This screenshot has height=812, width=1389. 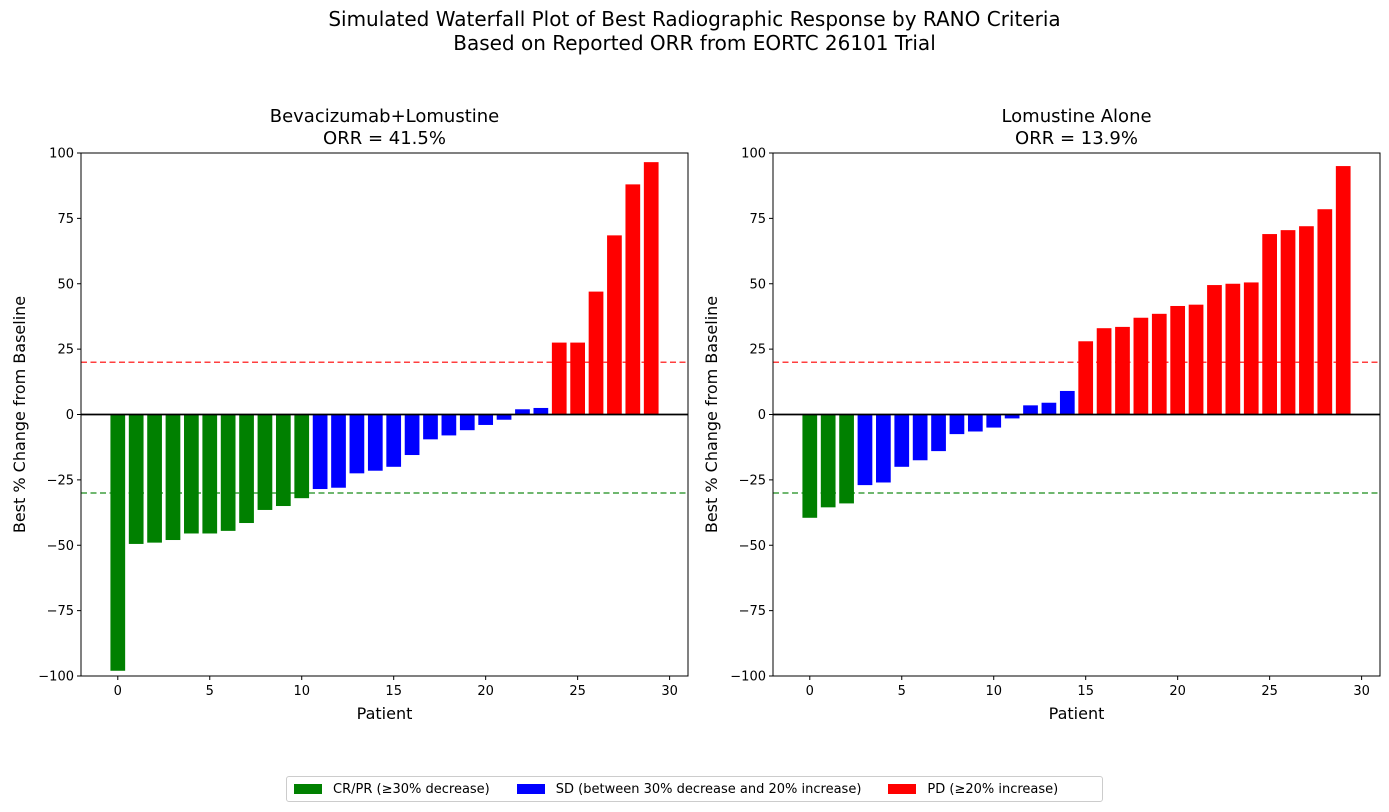 I want to click on panel-subtitle-orr: ORR = 41.5%, so click(x=384, y=138).